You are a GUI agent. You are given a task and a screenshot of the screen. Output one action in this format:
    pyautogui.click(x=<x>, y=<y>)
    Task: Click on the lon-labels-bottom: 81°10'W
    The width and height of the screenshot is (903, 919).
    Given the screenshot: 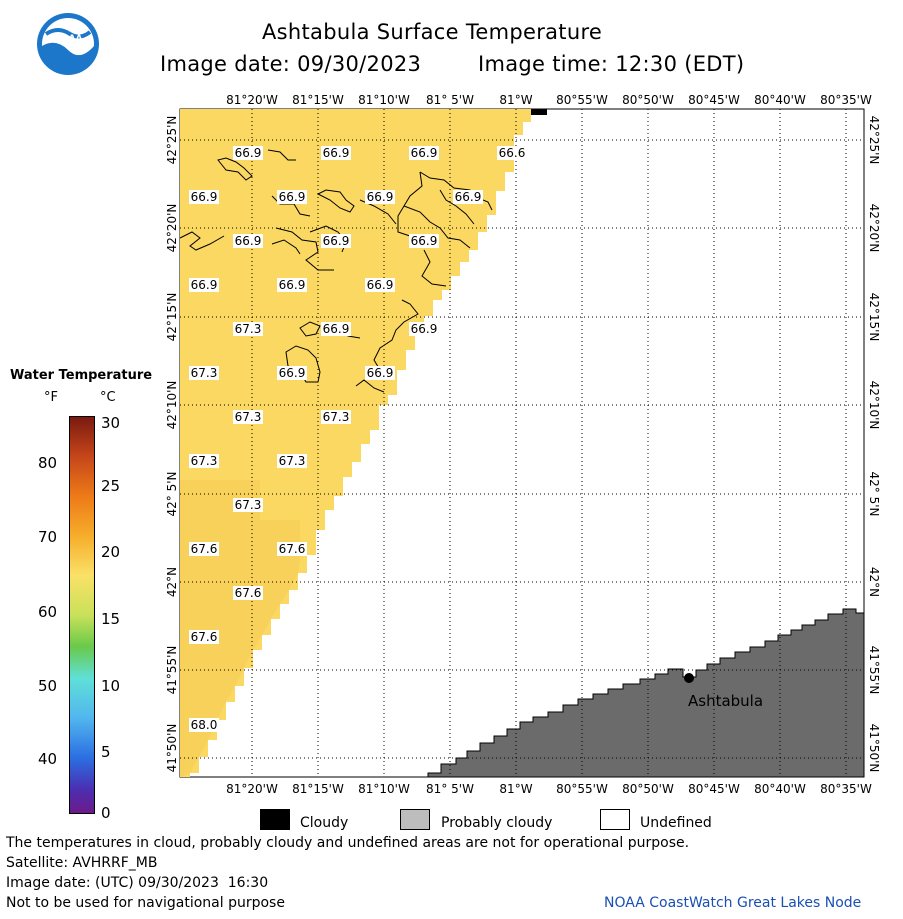 What is the action you would take?
    pyautogui.click(x=384, y=789)
    